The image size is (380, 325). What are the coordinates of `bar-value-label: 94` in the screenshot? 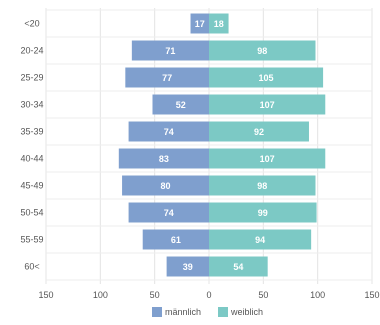 It's located at (260, 240).